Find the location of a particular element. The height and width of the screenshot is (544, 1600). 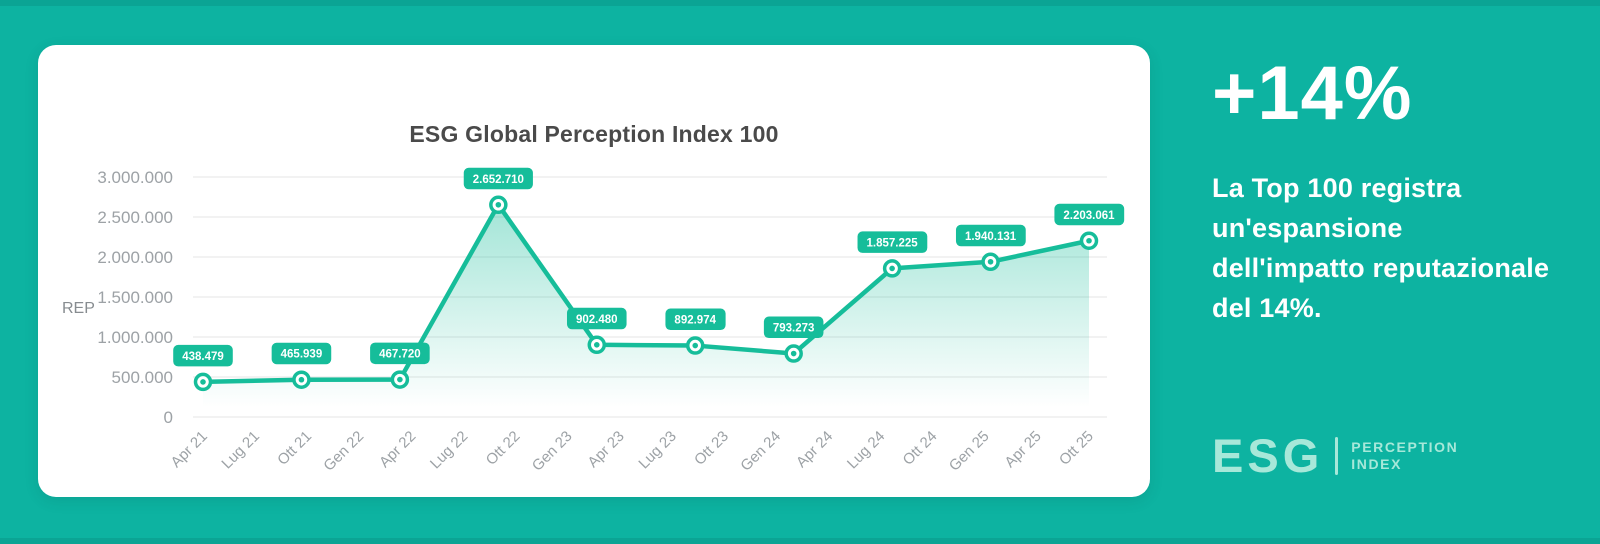

data-label-badge: 465.939 is located at coordinates (301, 353).